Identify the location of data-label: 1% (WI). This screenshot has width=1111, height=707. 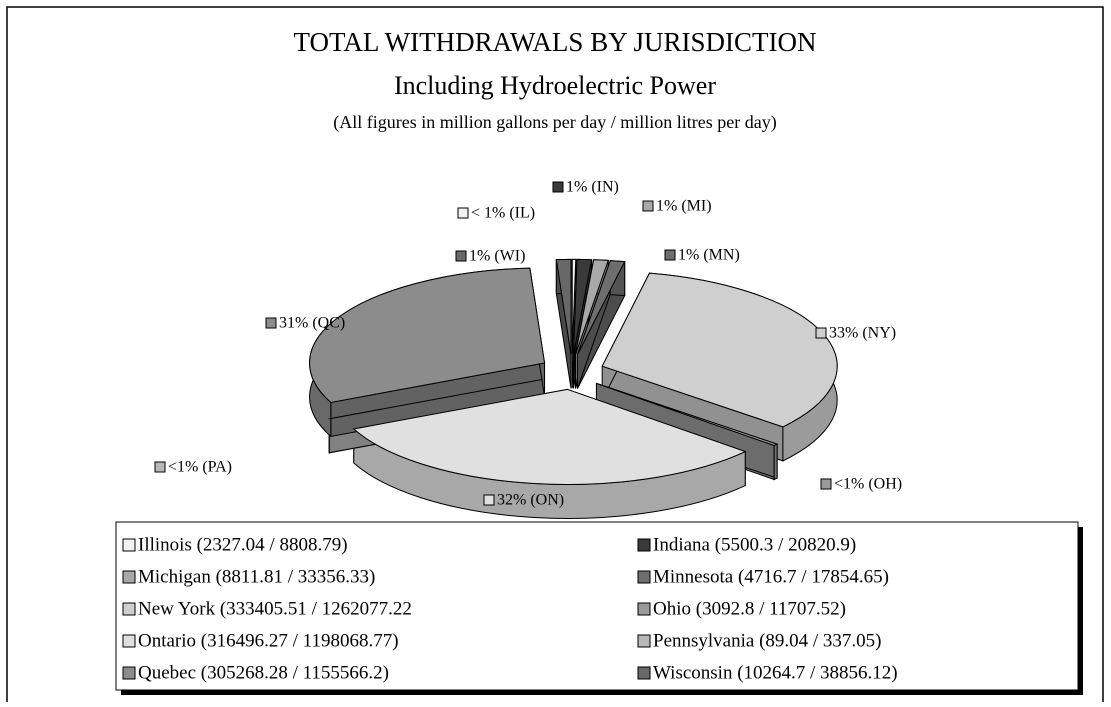
(497, 256).